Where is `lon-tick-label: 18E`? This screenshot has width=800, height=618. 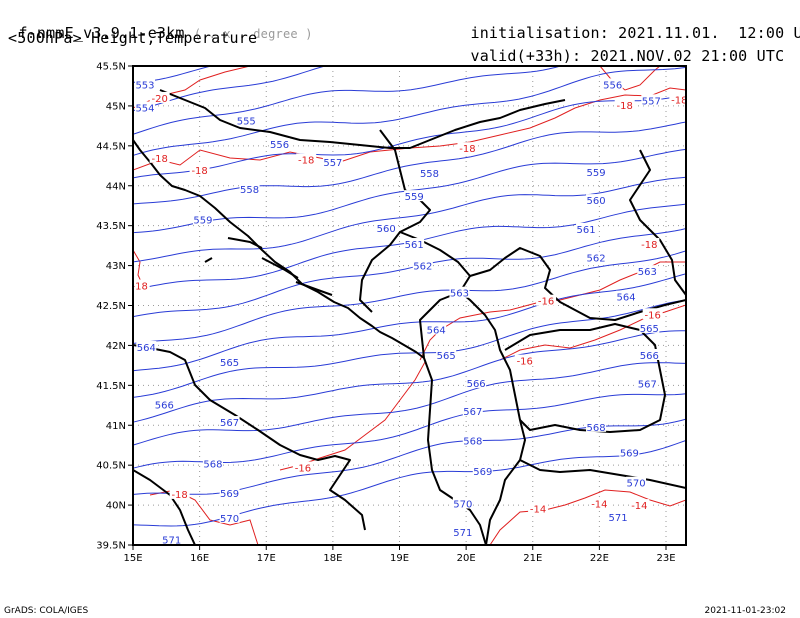 lon-tick-label: 18E is located at coordinates (332, 558).